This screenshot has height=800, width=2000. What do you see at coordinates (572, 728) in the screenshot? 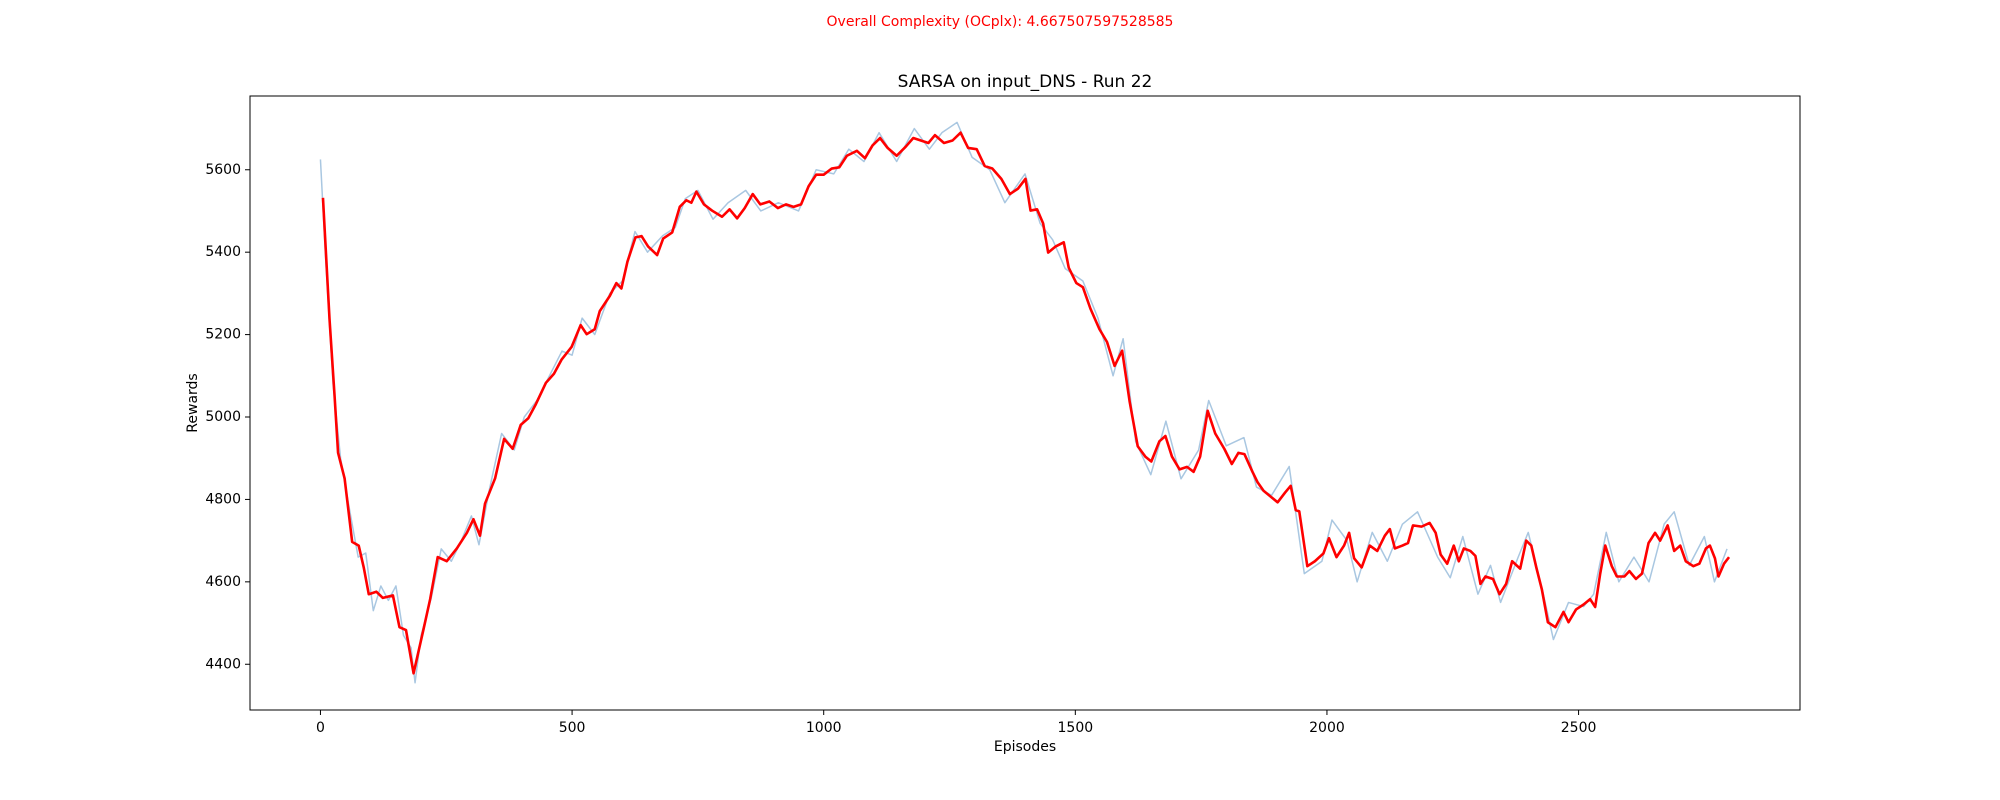
I see `x-tick-label: 500` at bounding box center [572, 728].